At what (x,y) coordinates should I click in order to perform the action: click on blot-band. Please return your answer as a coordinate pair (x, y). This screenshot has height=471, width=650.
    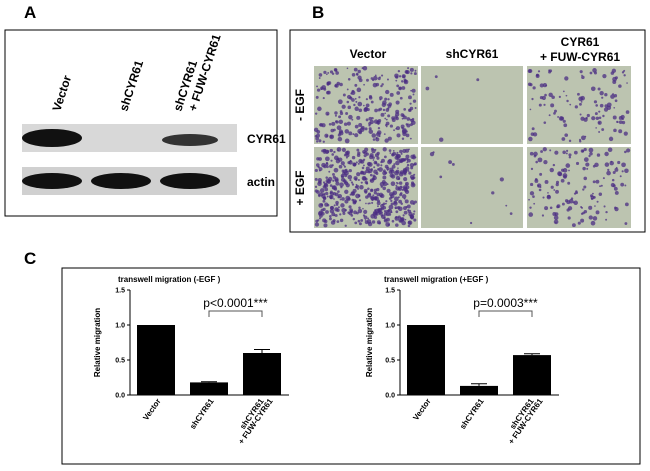
    Looking at the image, I should click on (190, 181).